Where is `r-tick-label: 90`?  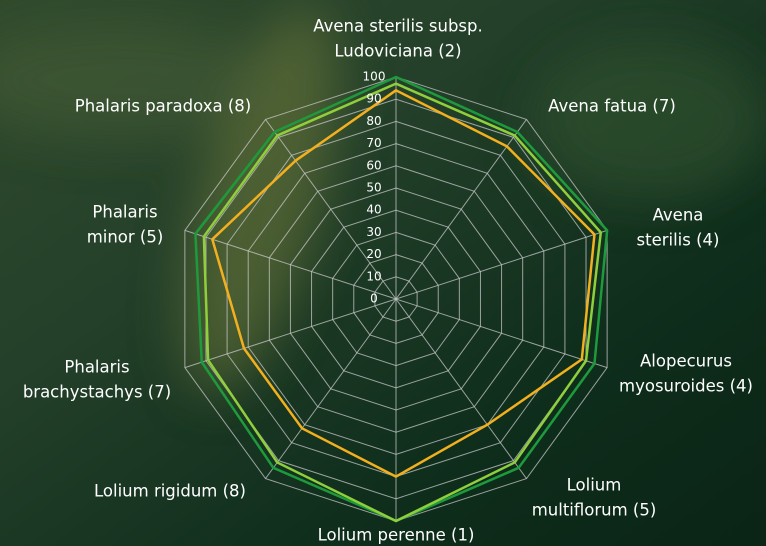
r-tick-label: 90 is located at coordinates (373, 99).